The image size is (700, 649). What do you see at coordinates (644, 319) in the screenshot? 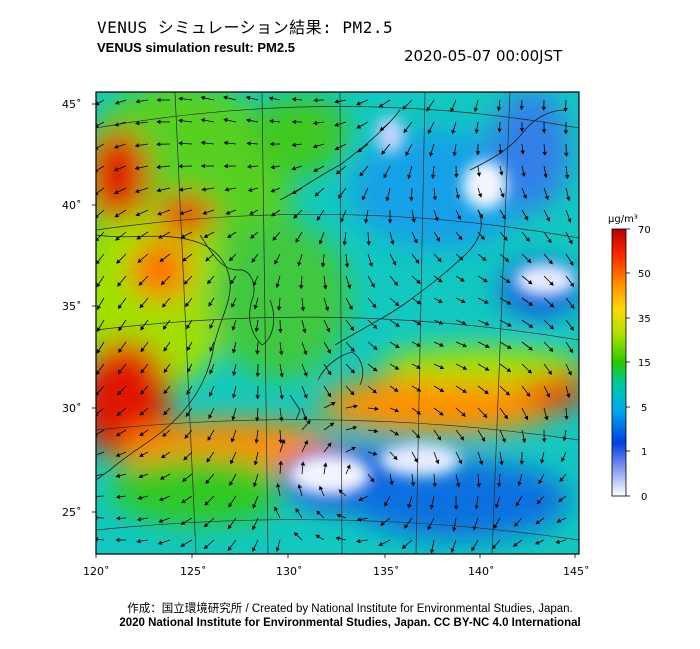
I see `colorbar-tick-35: 35` at bounding box center [644, 319].